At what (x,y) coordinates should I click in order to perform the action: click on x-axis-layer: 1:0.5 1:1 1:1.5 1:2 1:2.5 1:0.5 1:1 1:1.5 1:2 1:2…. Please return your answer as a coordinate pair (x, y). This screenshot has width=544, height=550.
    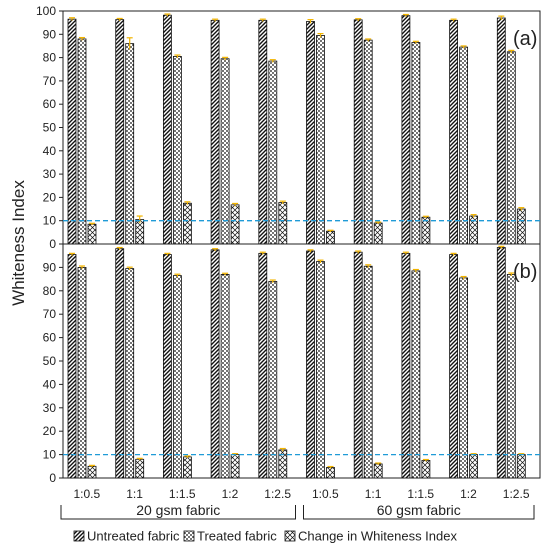
    Looking at the image, I should click on (297, 503).